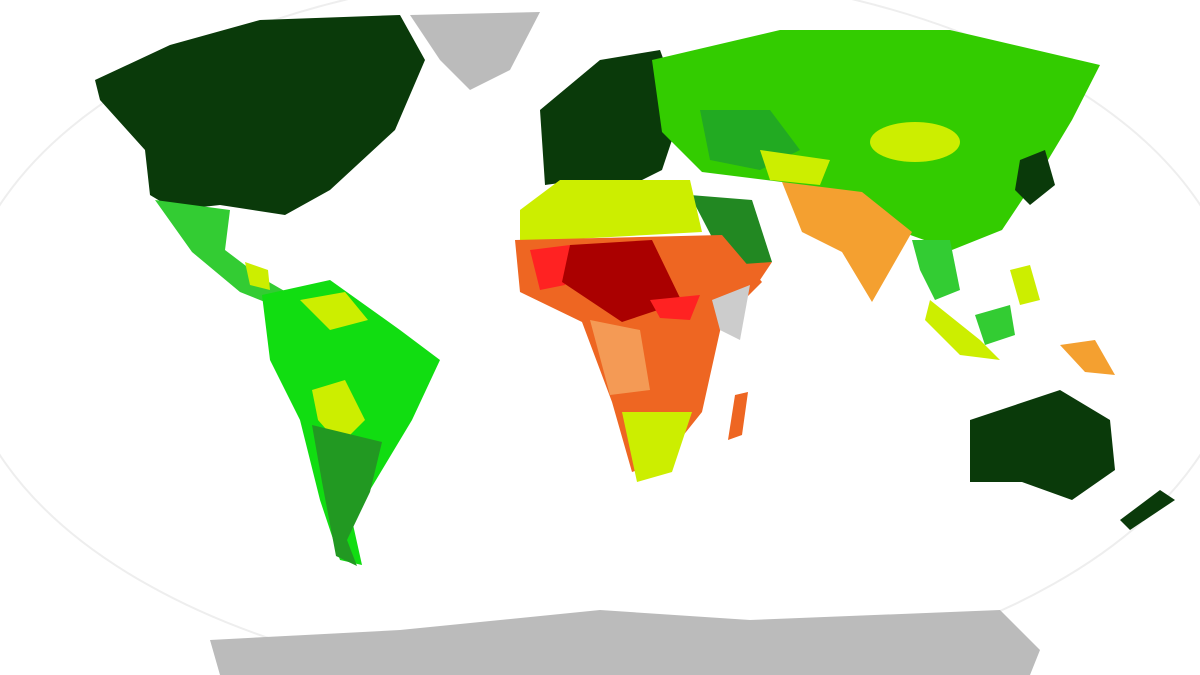 This screenshot has height=675, width=1200. What do you see at coordinates (334, 311) in the screenshot?
I see `guianas` at bounding box center [334, 311].